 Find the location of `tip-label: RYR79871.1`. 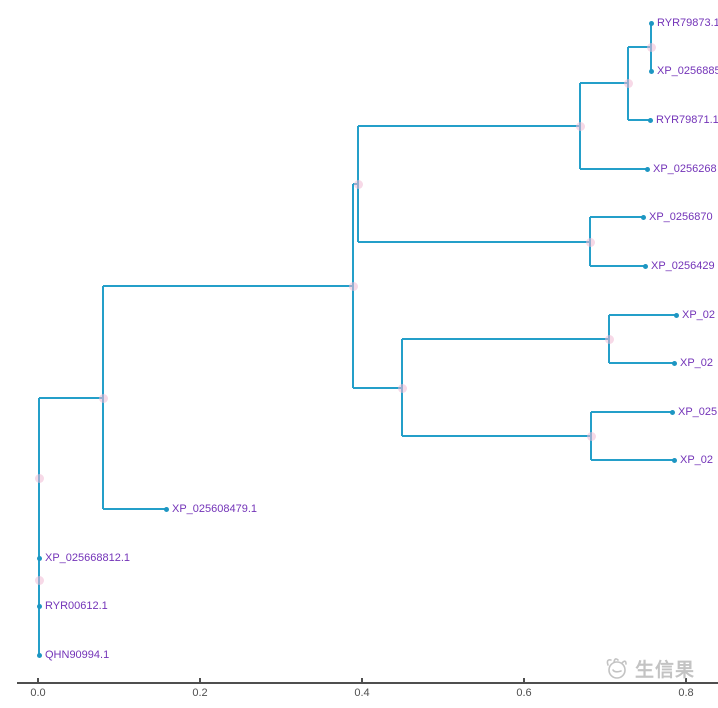

tip-label: RYR79871.1 is located at coordinates (687, 120).